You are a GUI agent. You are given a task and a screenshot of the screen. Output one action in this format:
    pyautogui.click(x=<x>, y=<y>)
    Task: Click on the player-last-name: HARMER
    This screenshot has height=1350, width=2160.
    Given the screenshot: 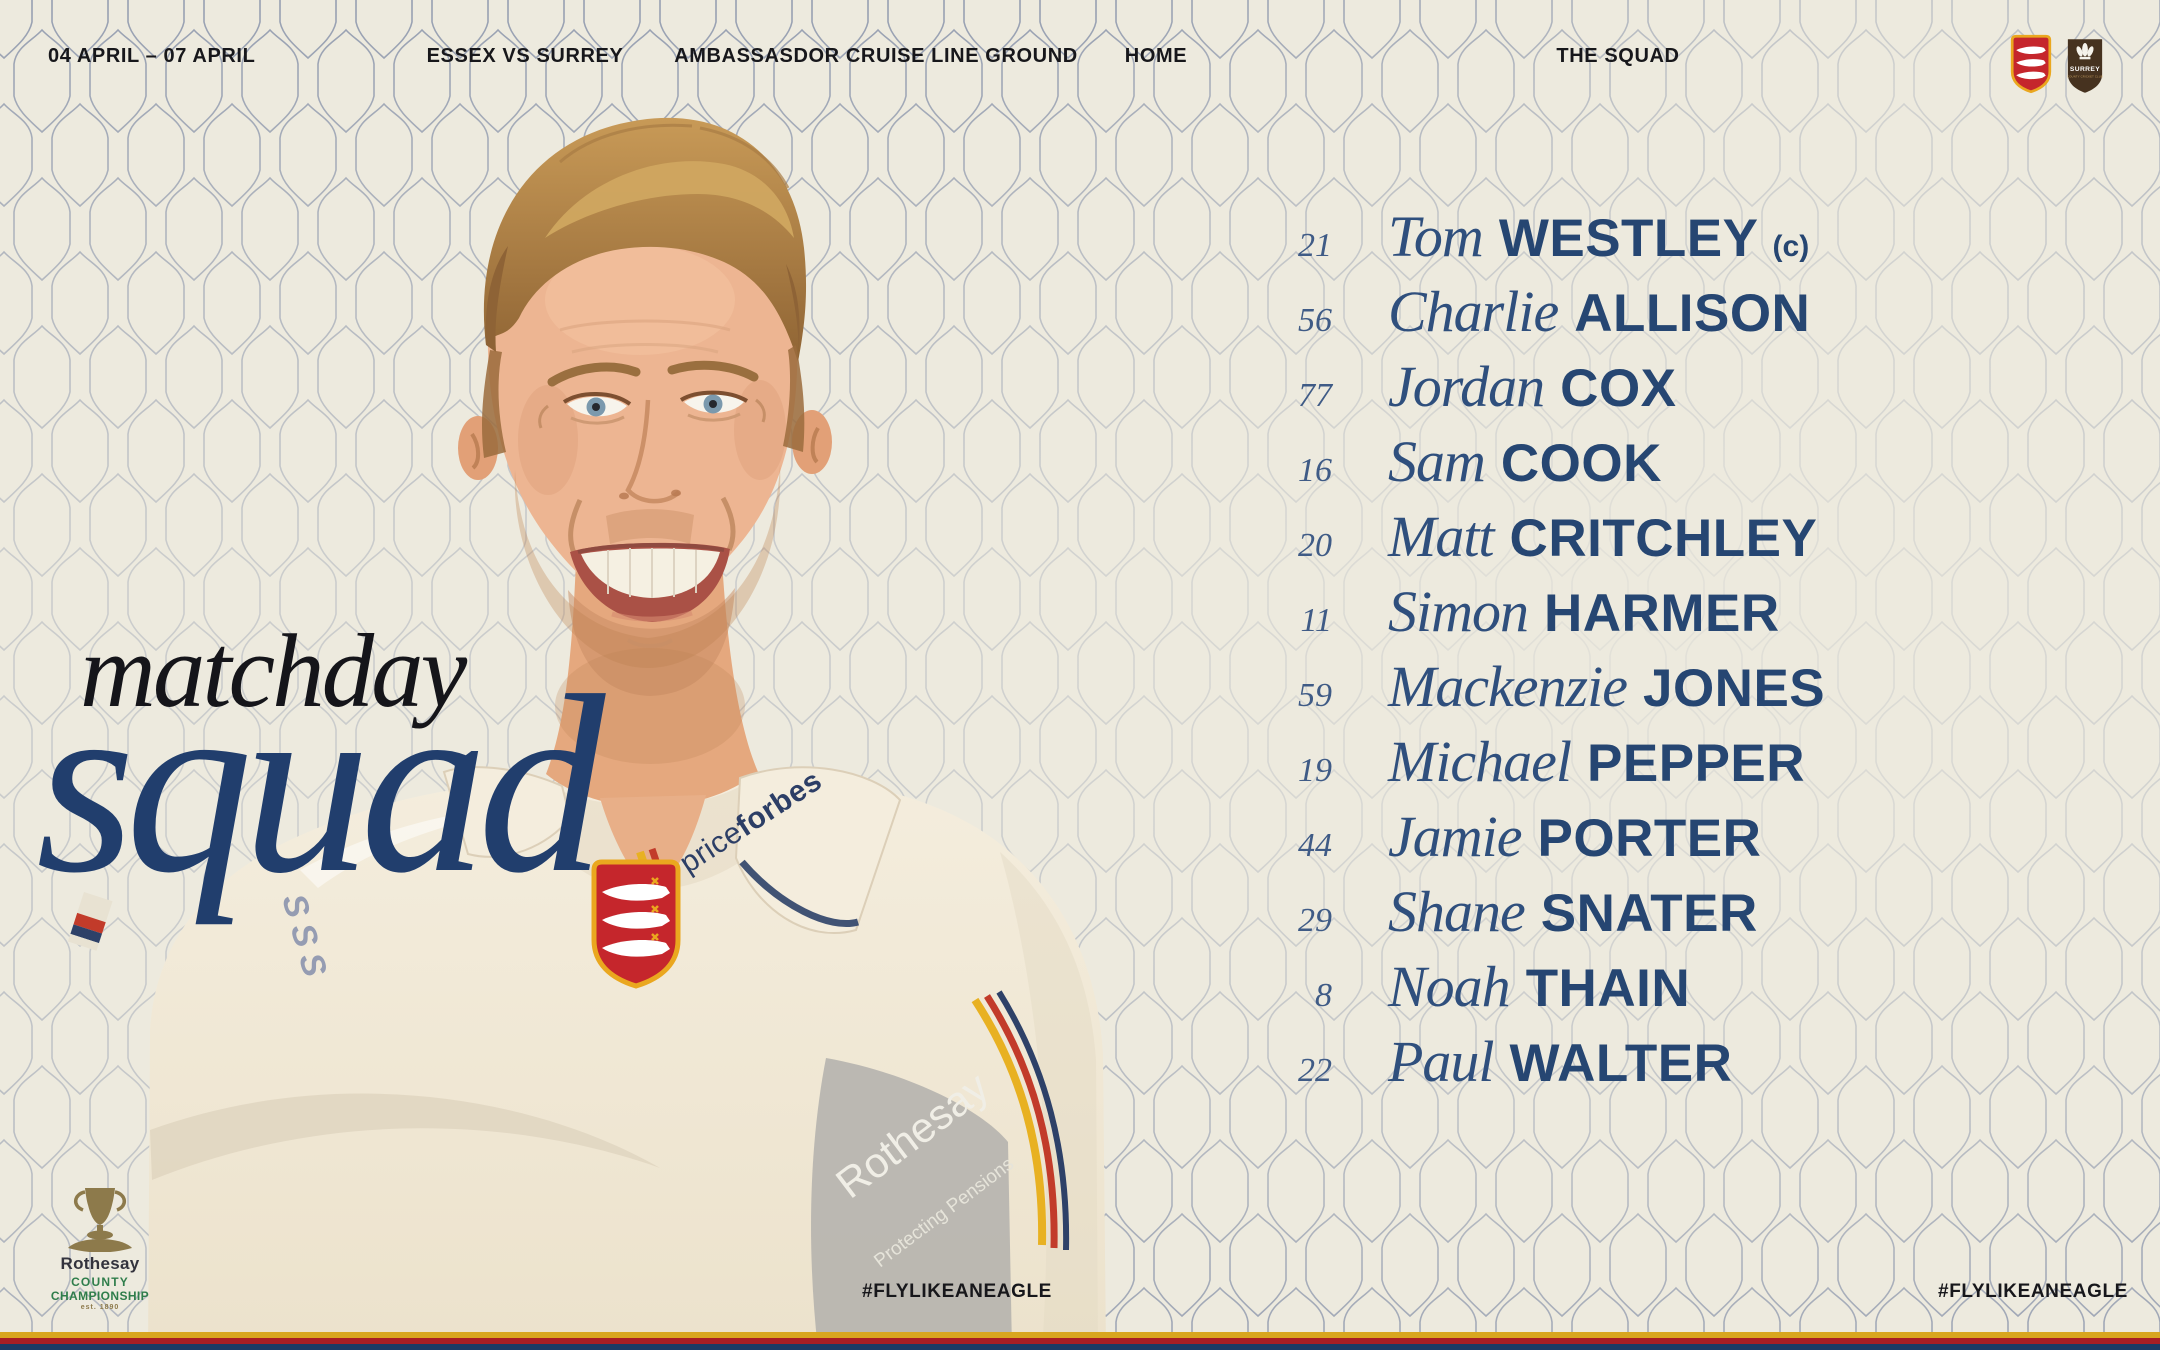 What is the action you would take?
    pyautogui.click(x=1662, y=613)
    